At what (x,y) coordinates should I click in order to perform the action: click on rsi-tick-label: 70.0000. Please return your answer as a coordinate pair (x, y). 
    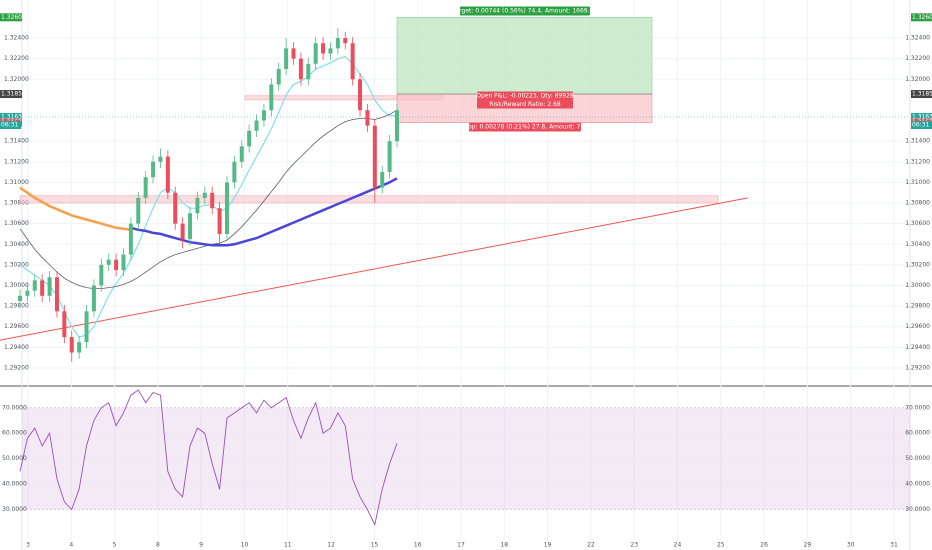
    Looking at the image, I should click on (917, 407).